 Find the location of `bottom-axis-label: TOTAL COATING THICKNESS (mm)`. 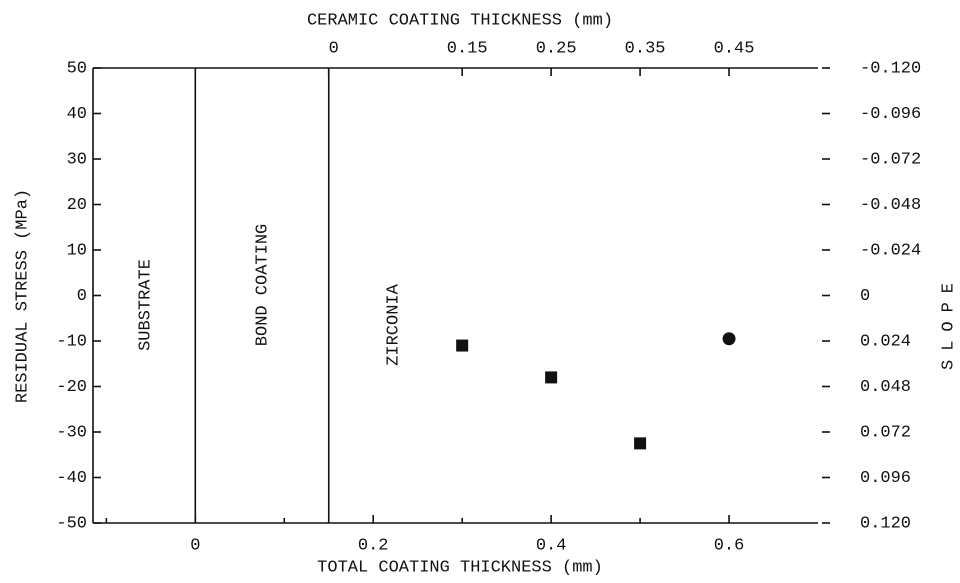

bottom-axis-label: TOTAL COATING THICKNESS (mm) is located at coordinates (460, 567).